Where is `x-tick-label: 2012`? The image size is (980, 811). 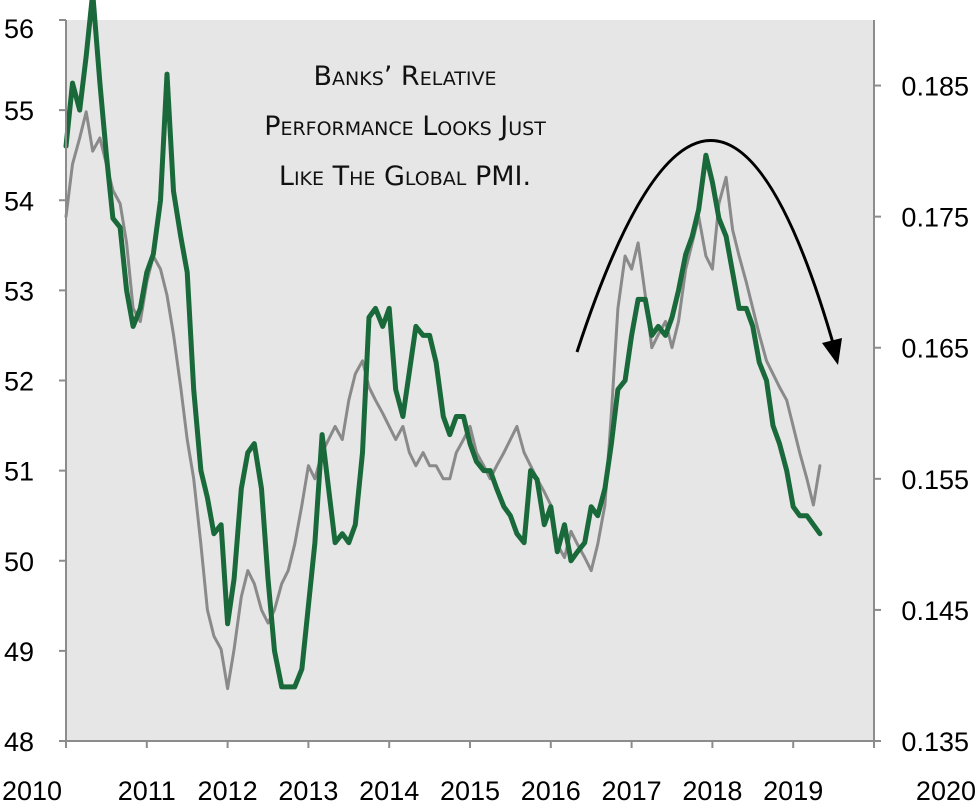 x-tick-label: 2012 is located at coordinates (228, 791).